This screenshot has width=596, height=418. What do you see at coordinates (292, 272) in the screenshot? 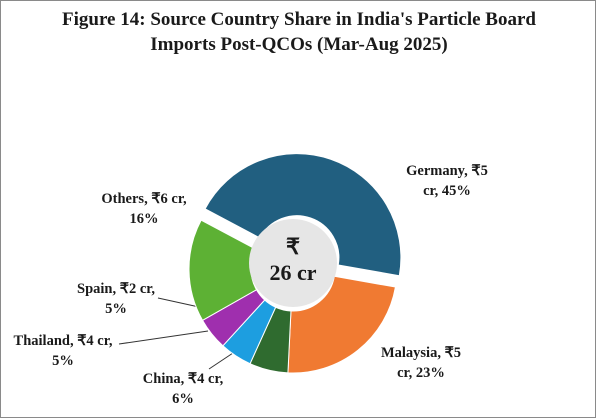
I see `center-label: 26 cr` at bounding box center [292, 272].